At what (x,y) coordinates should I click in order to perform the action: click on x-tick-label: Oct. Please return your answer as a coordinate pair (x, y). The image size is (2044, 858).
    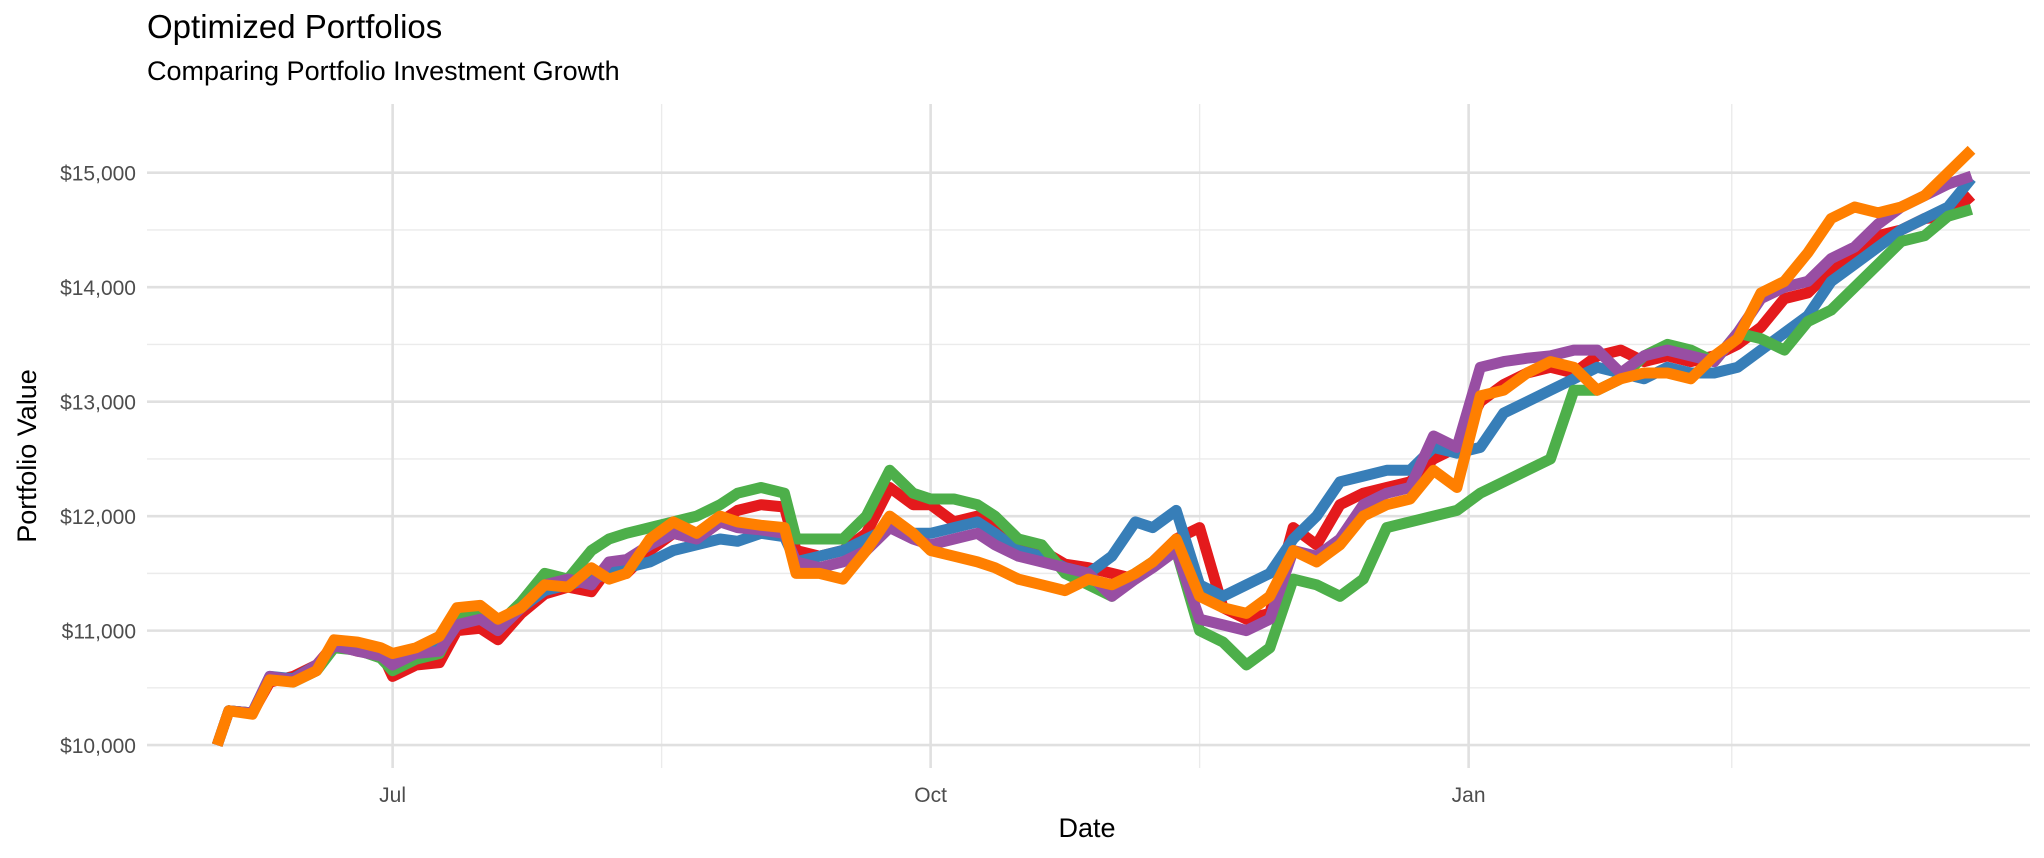
    Looking at the image, I should click on (930, 795).